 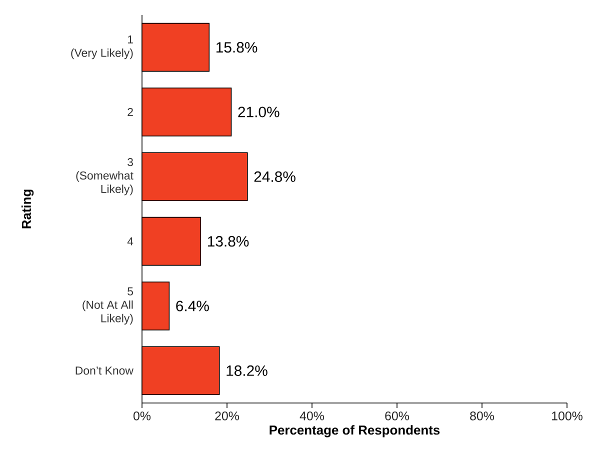 I want to click on x-tick-label: 0%, so click(x=142, y=416).